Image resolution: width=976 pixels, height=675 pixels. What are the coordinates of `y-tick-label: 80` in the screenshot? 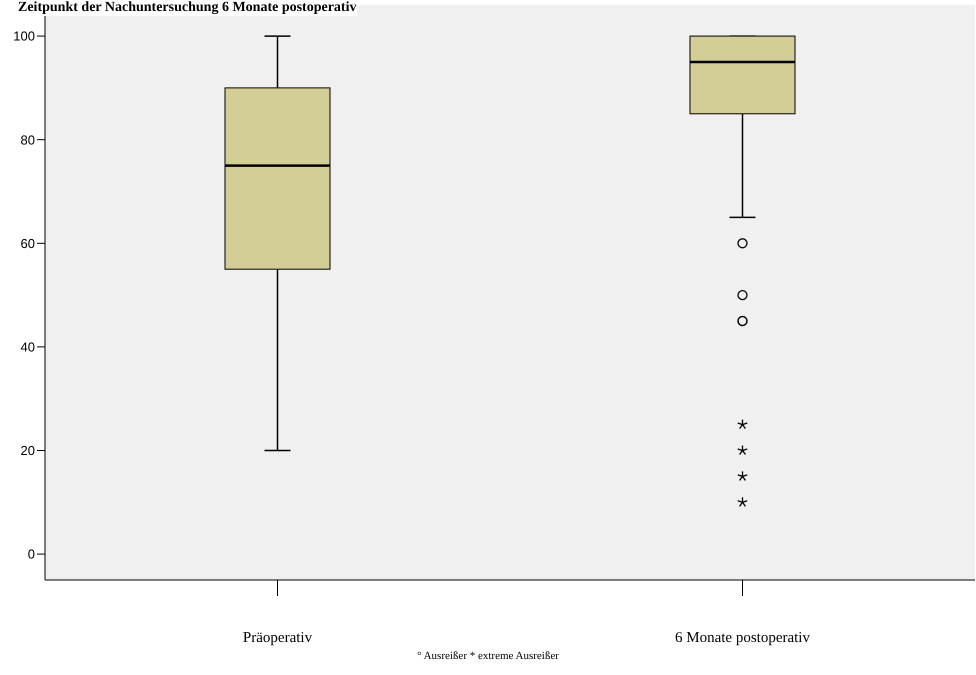 It's located at (27, 140).